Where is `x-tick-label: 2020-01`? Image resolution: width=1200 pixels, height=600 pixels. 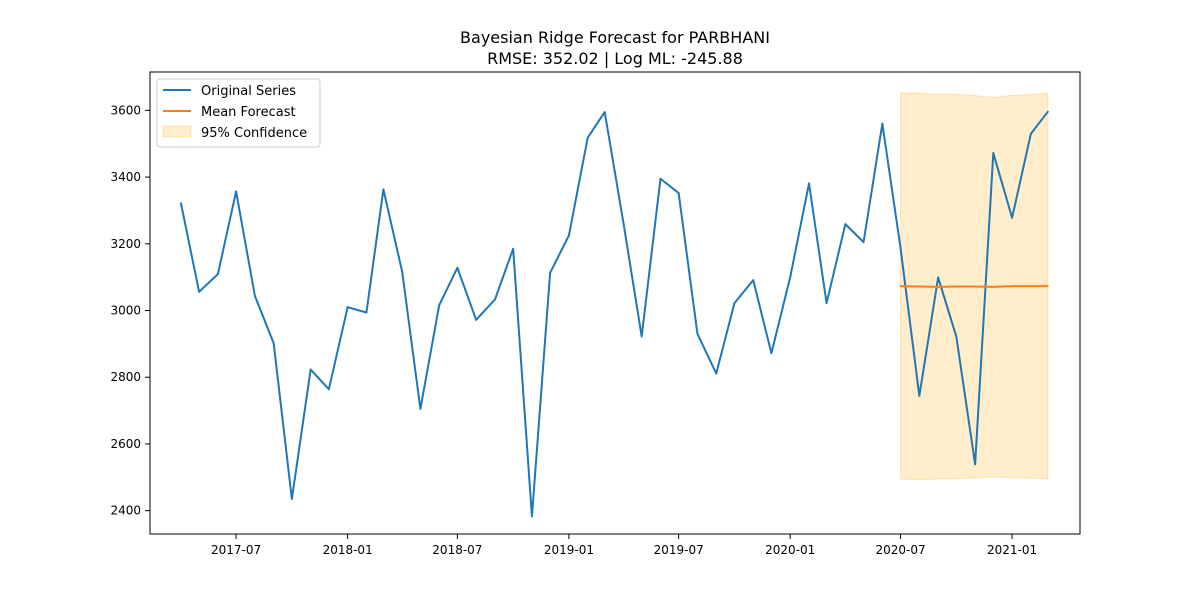
x-tick-label: 2020-01 is located at coordinates (790, 550).